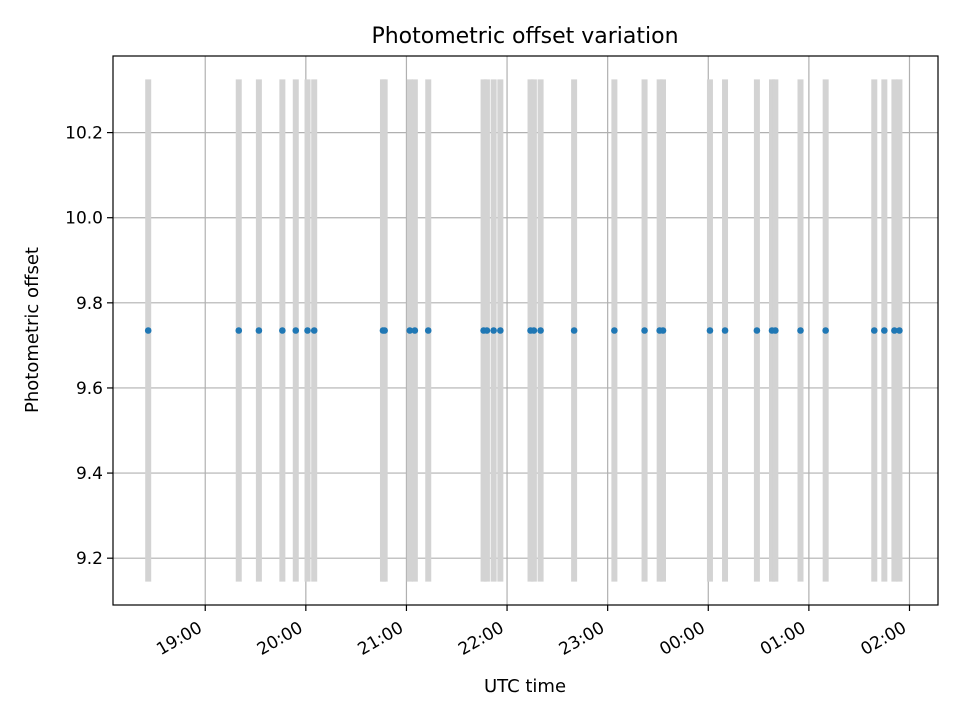 The image size is (960, 720). What do you see at coordinates (682, 639) in the screenshot?
I see `x-tick-label: 00:00` at bounding box center [682, 639].